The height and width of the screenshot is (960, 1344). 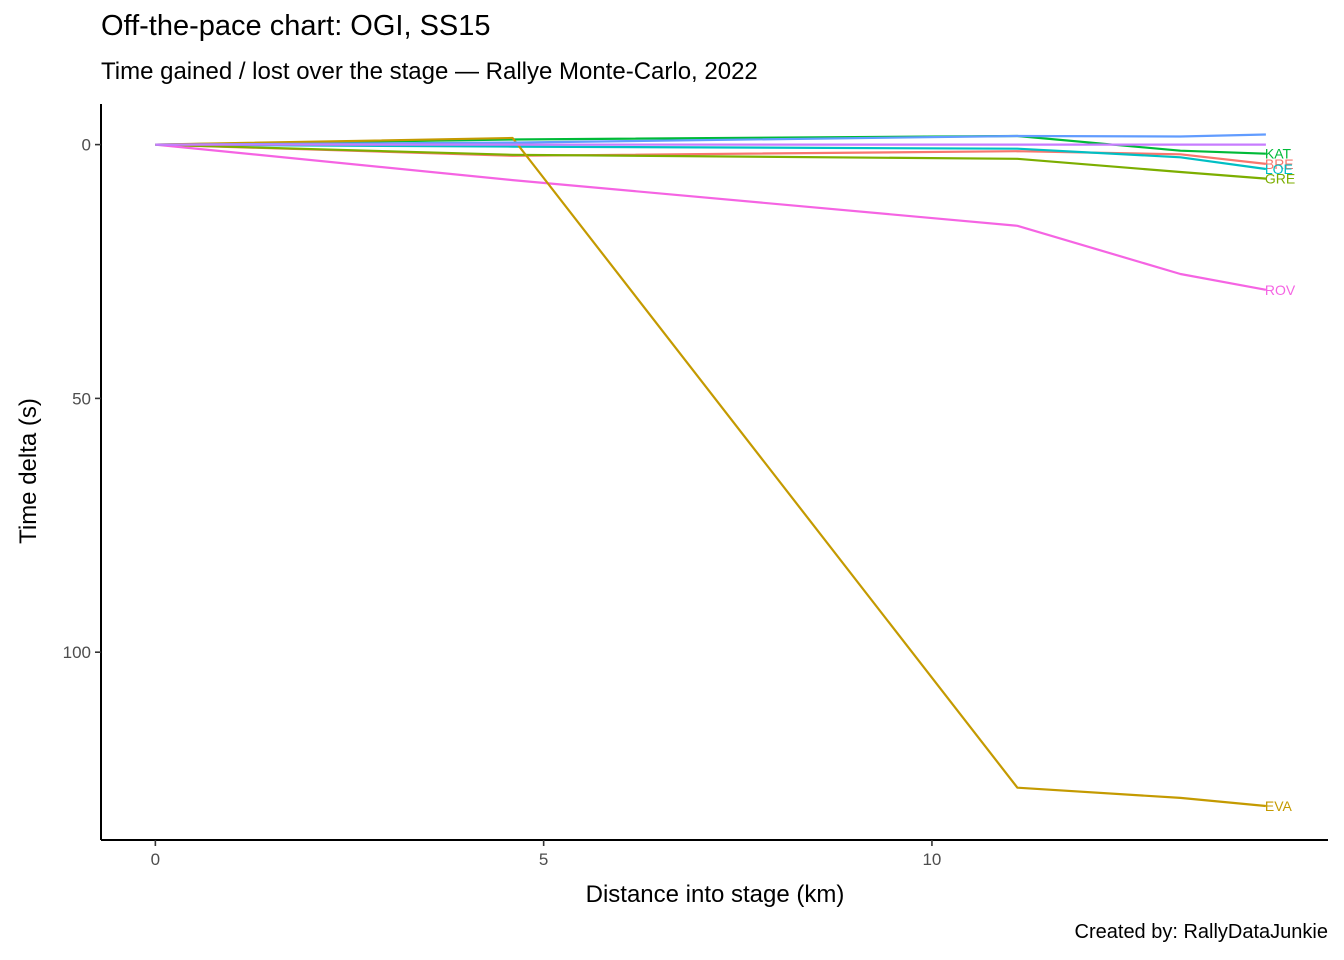 What do you see at coordinates (1278, 154) in the screenshot?
I see `end-label-kat: KAT` at bounding box center [1278, 154].